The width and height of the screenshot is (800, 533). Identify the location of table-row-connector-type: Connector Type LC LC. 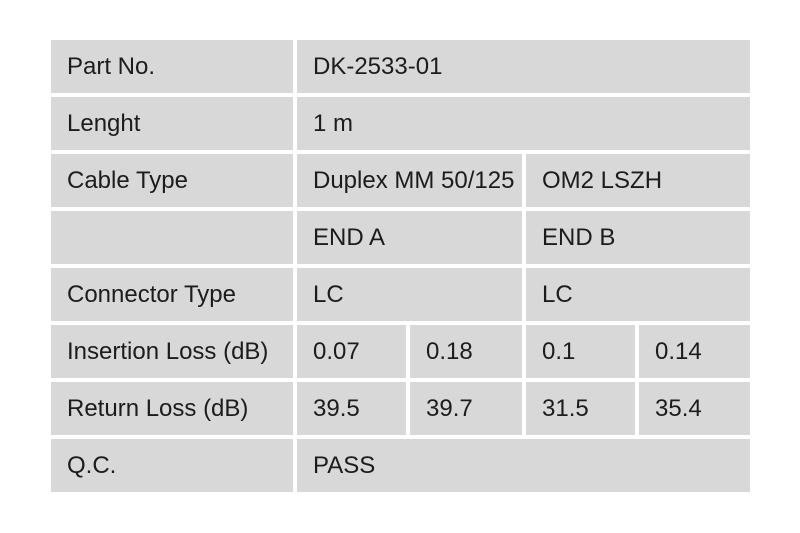
(400, 294).